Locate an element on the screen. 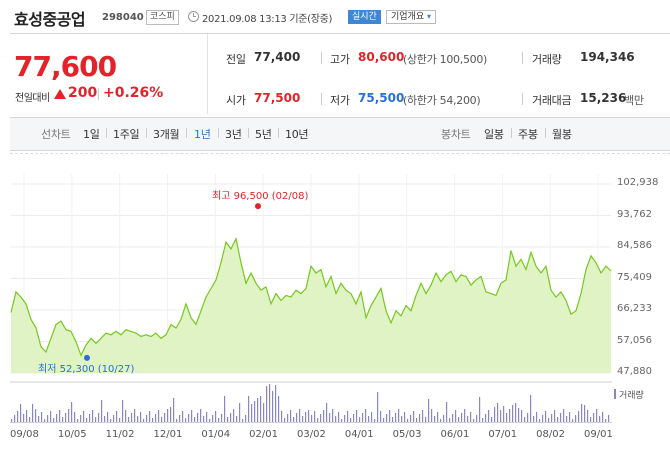 The image size is (670, 457). trade-value: 15,236 is located at coordinates (603, 98).